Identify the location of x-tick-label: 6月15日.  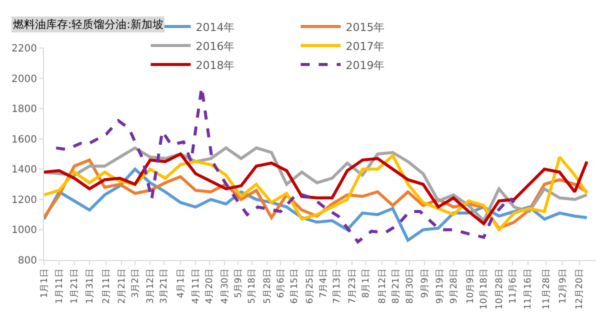
(295, 286).